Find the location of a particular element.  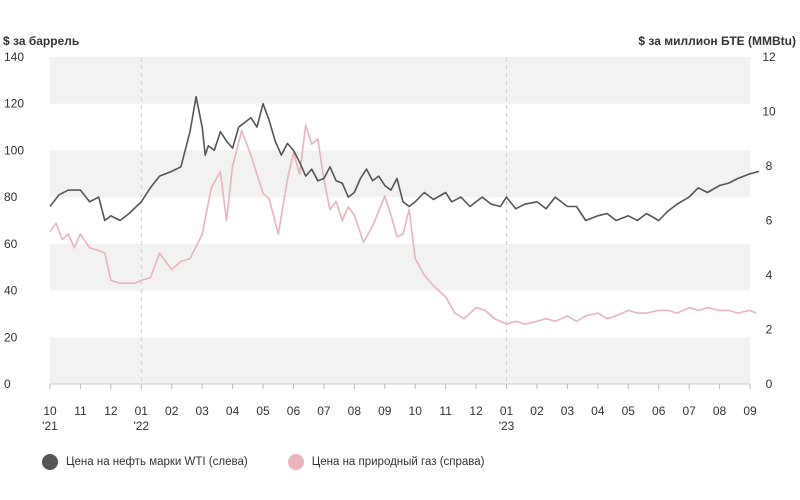

legend-label-wti: Цена на нефть марки WTI (слева) is located at coordinates (157, 462).